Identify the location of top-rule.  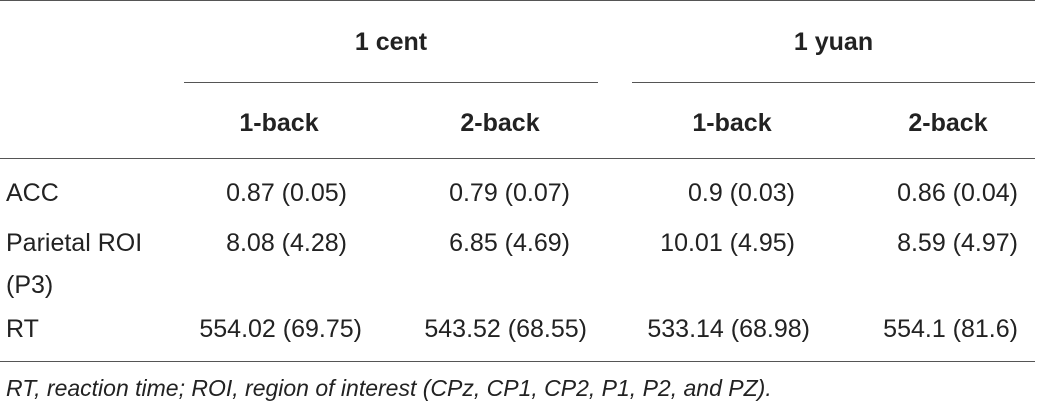
(517, 0).